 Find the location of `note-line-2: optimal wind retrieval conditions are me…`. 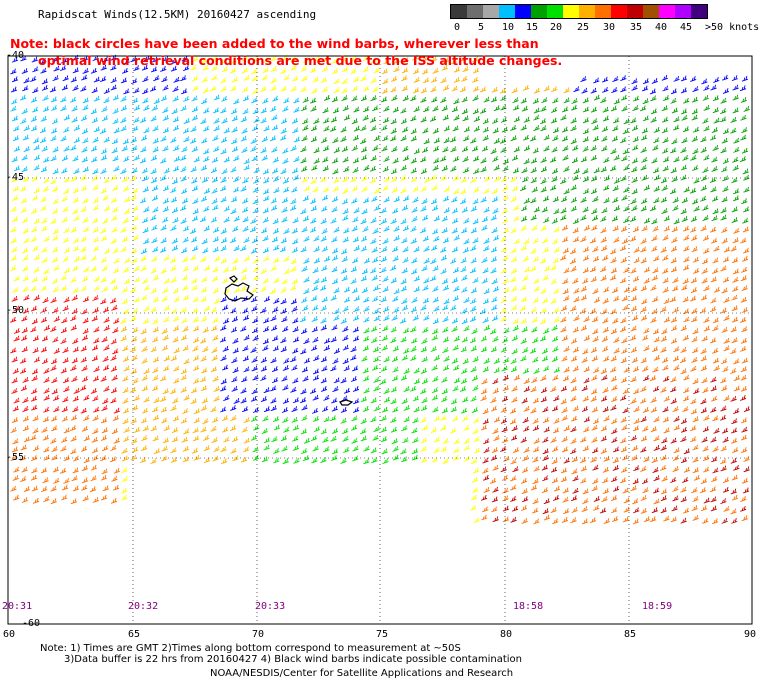

note-line-2: optimal wind retrieval conditions are me… is located at coordinates (300, 60).